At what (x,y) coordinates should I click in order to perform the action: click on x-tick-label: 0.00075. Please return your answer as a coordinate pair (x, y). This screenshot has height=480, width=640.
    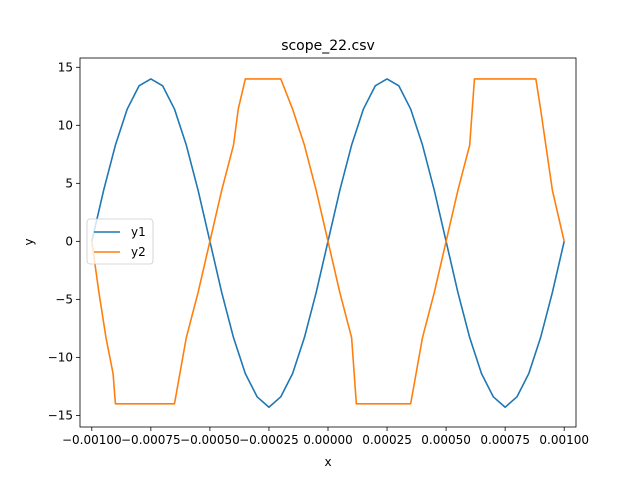
    Looking at the image, I should click on (505, 440).